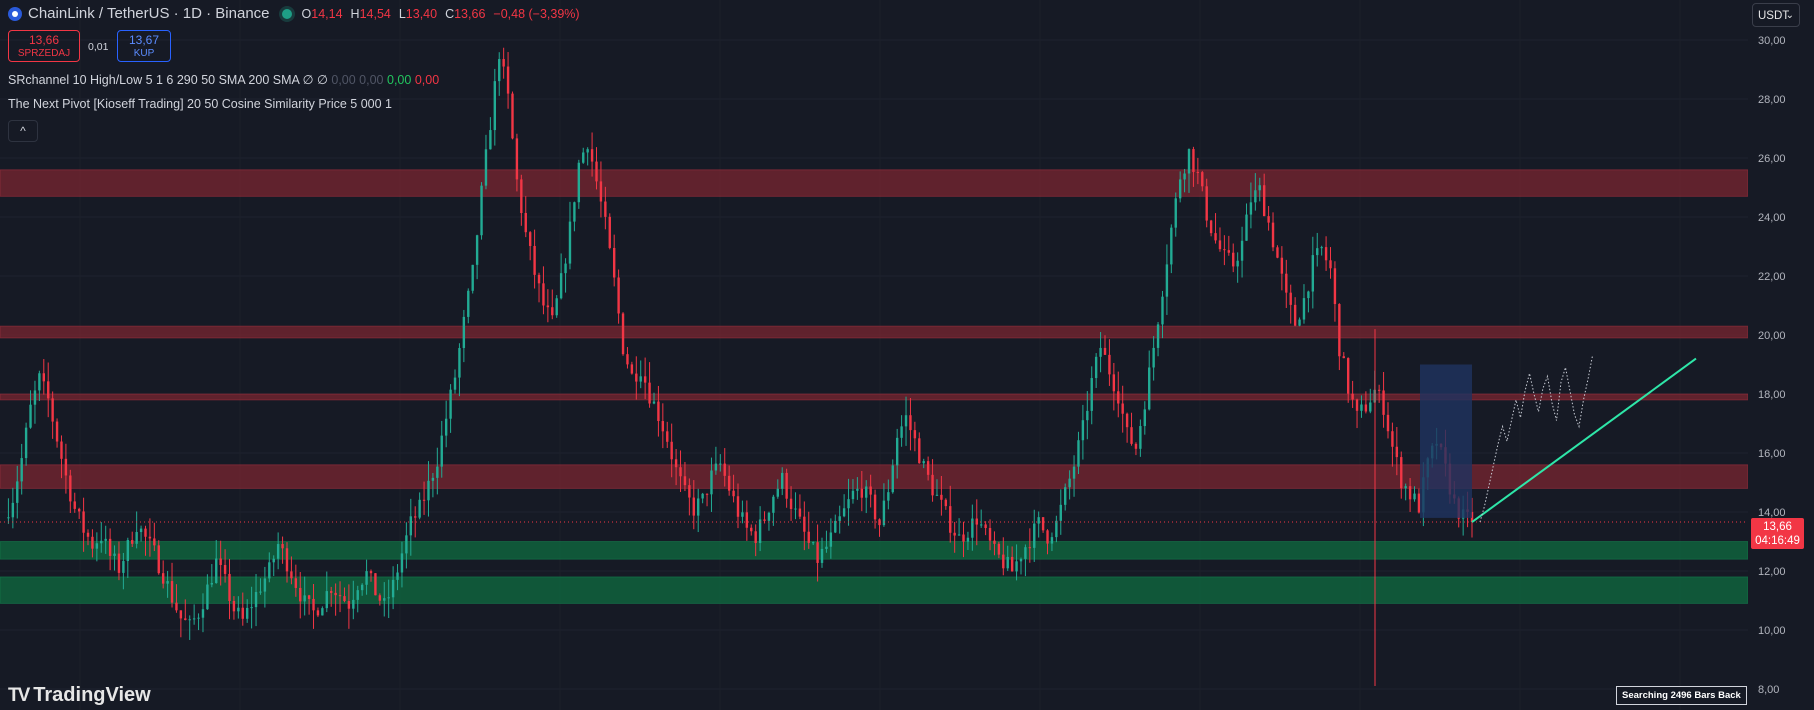  Describe the element at coordinates (1789, 15) in the screenshot. I see `chevron-down-icon: ⌄` at that location.